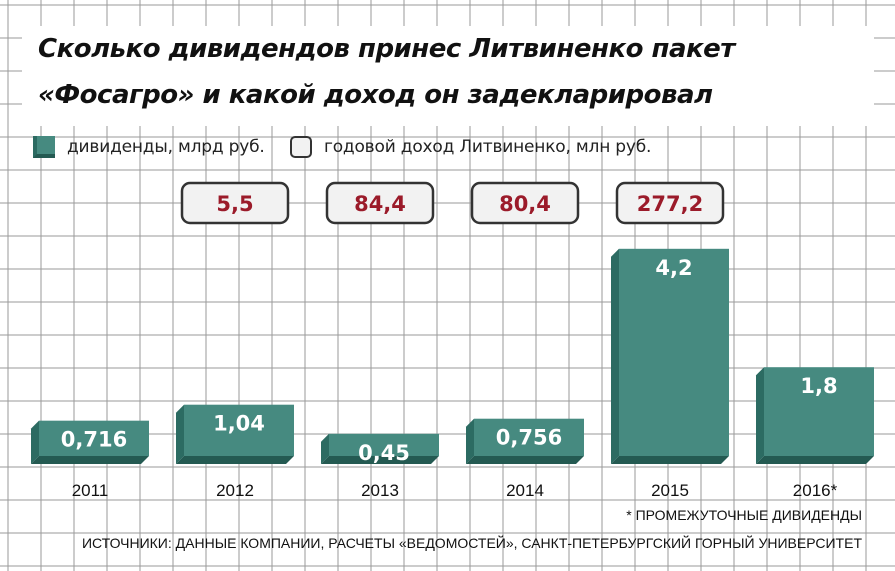  I want to click on income-value-label: 84,4, so click(380, 204).